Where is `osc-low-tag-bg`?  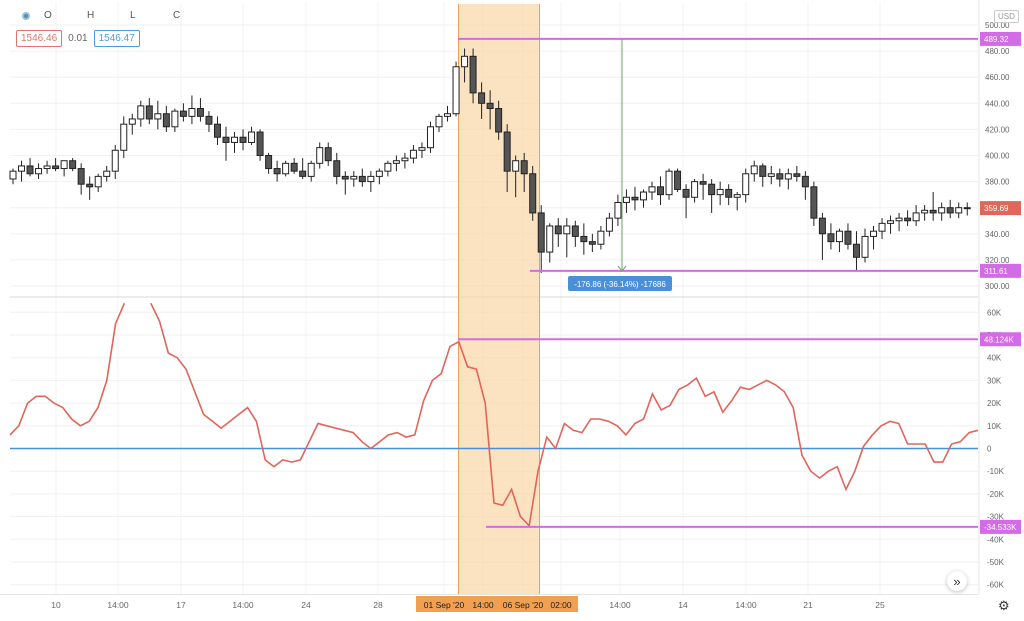
osc-low-tag-bg is located at coordinates (1000, 526).